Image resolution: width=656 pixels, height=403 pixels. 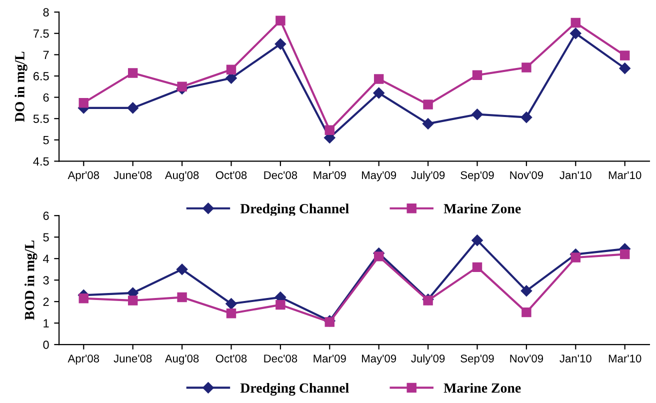 What do you see at coordinates (46, 302) in the screenshot?
I see `y-tick-label: 2` at bounding box center [46, 302].